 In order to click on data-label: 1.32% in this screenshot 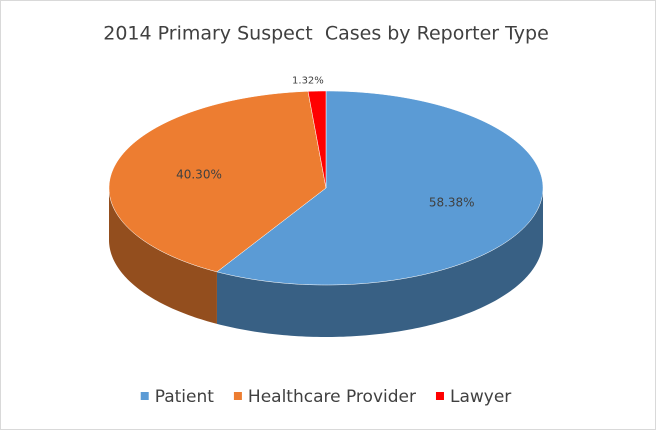, I will do `click(308, 80)`.